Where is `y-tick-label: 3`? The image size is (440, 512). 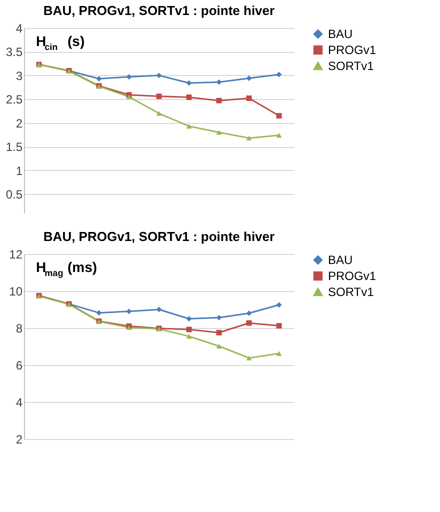 y-tick-label: 3 is located at coordinates (19, 75).